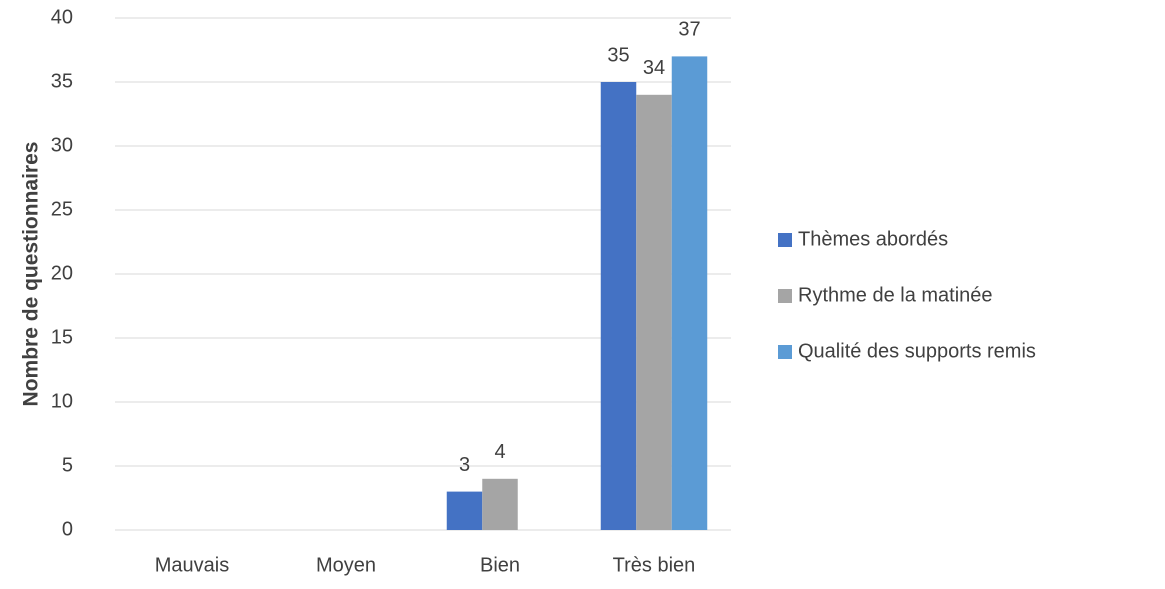  What do you see at coordinates (62, 273) in the screenshot?
I see `y-tick-label: 20` at bounding box center [62, 273].